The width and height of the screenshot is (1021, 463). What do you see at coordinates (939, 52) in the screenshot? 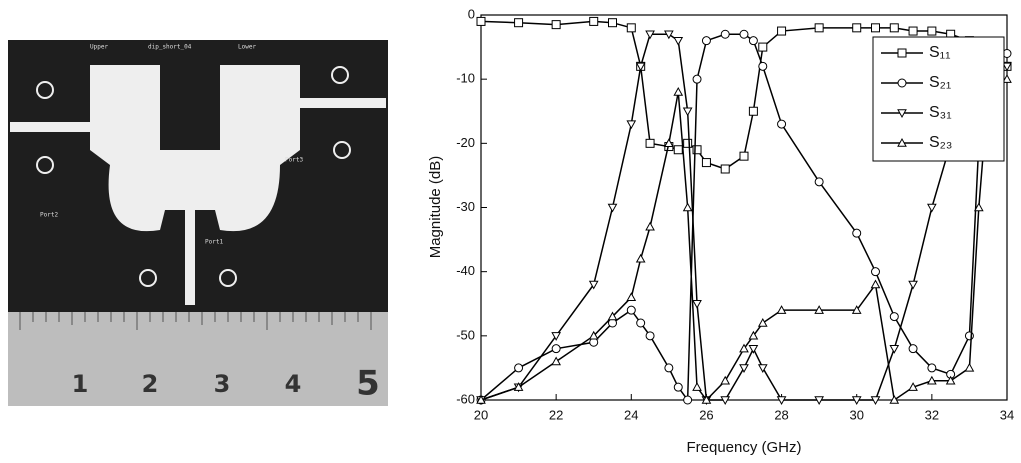
I see `legend-label: S₁₁` at bounding box center [939, 52].